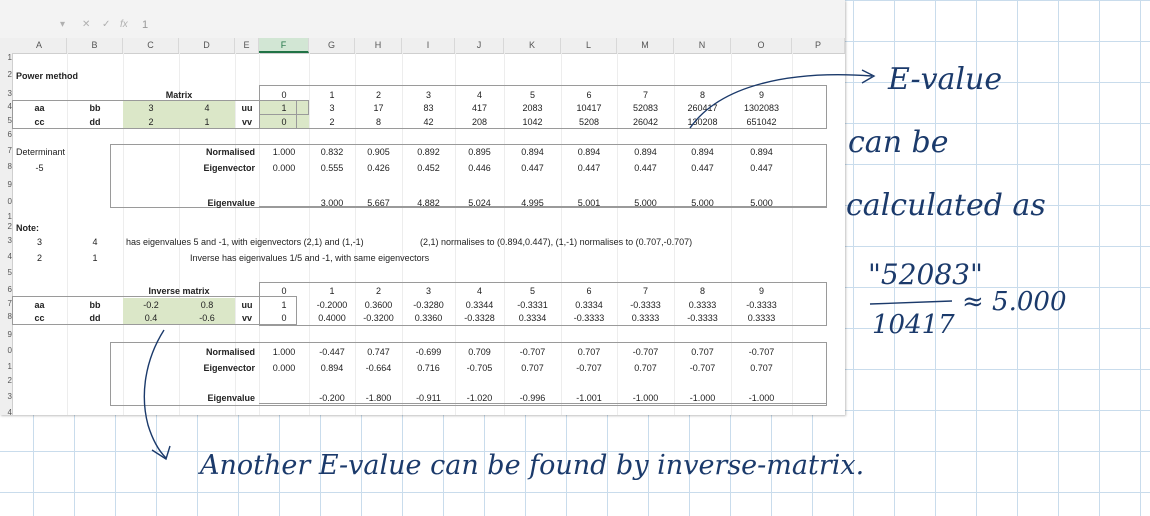 Image resolution: width=1150 pixels, height=516 pixels. Describe the element at coordinates (428, 152) in the screenshot. I see `normalised-value: 0.892` at that location.